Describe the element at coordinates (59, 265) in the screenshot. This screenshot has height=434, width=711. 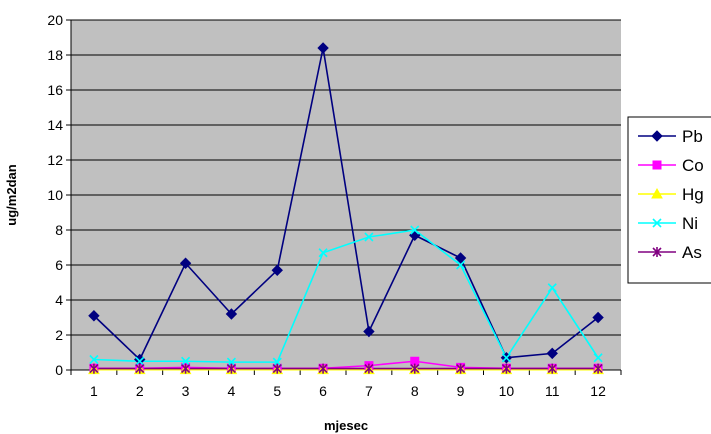
I see `y-tick-label: 6` at that location.